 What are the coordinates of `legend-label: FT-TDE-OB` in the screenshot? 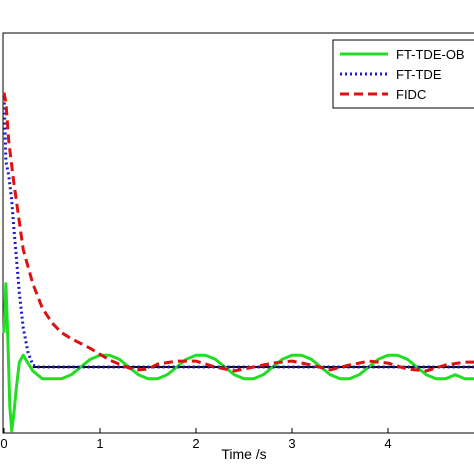 It's located at (430, 54).